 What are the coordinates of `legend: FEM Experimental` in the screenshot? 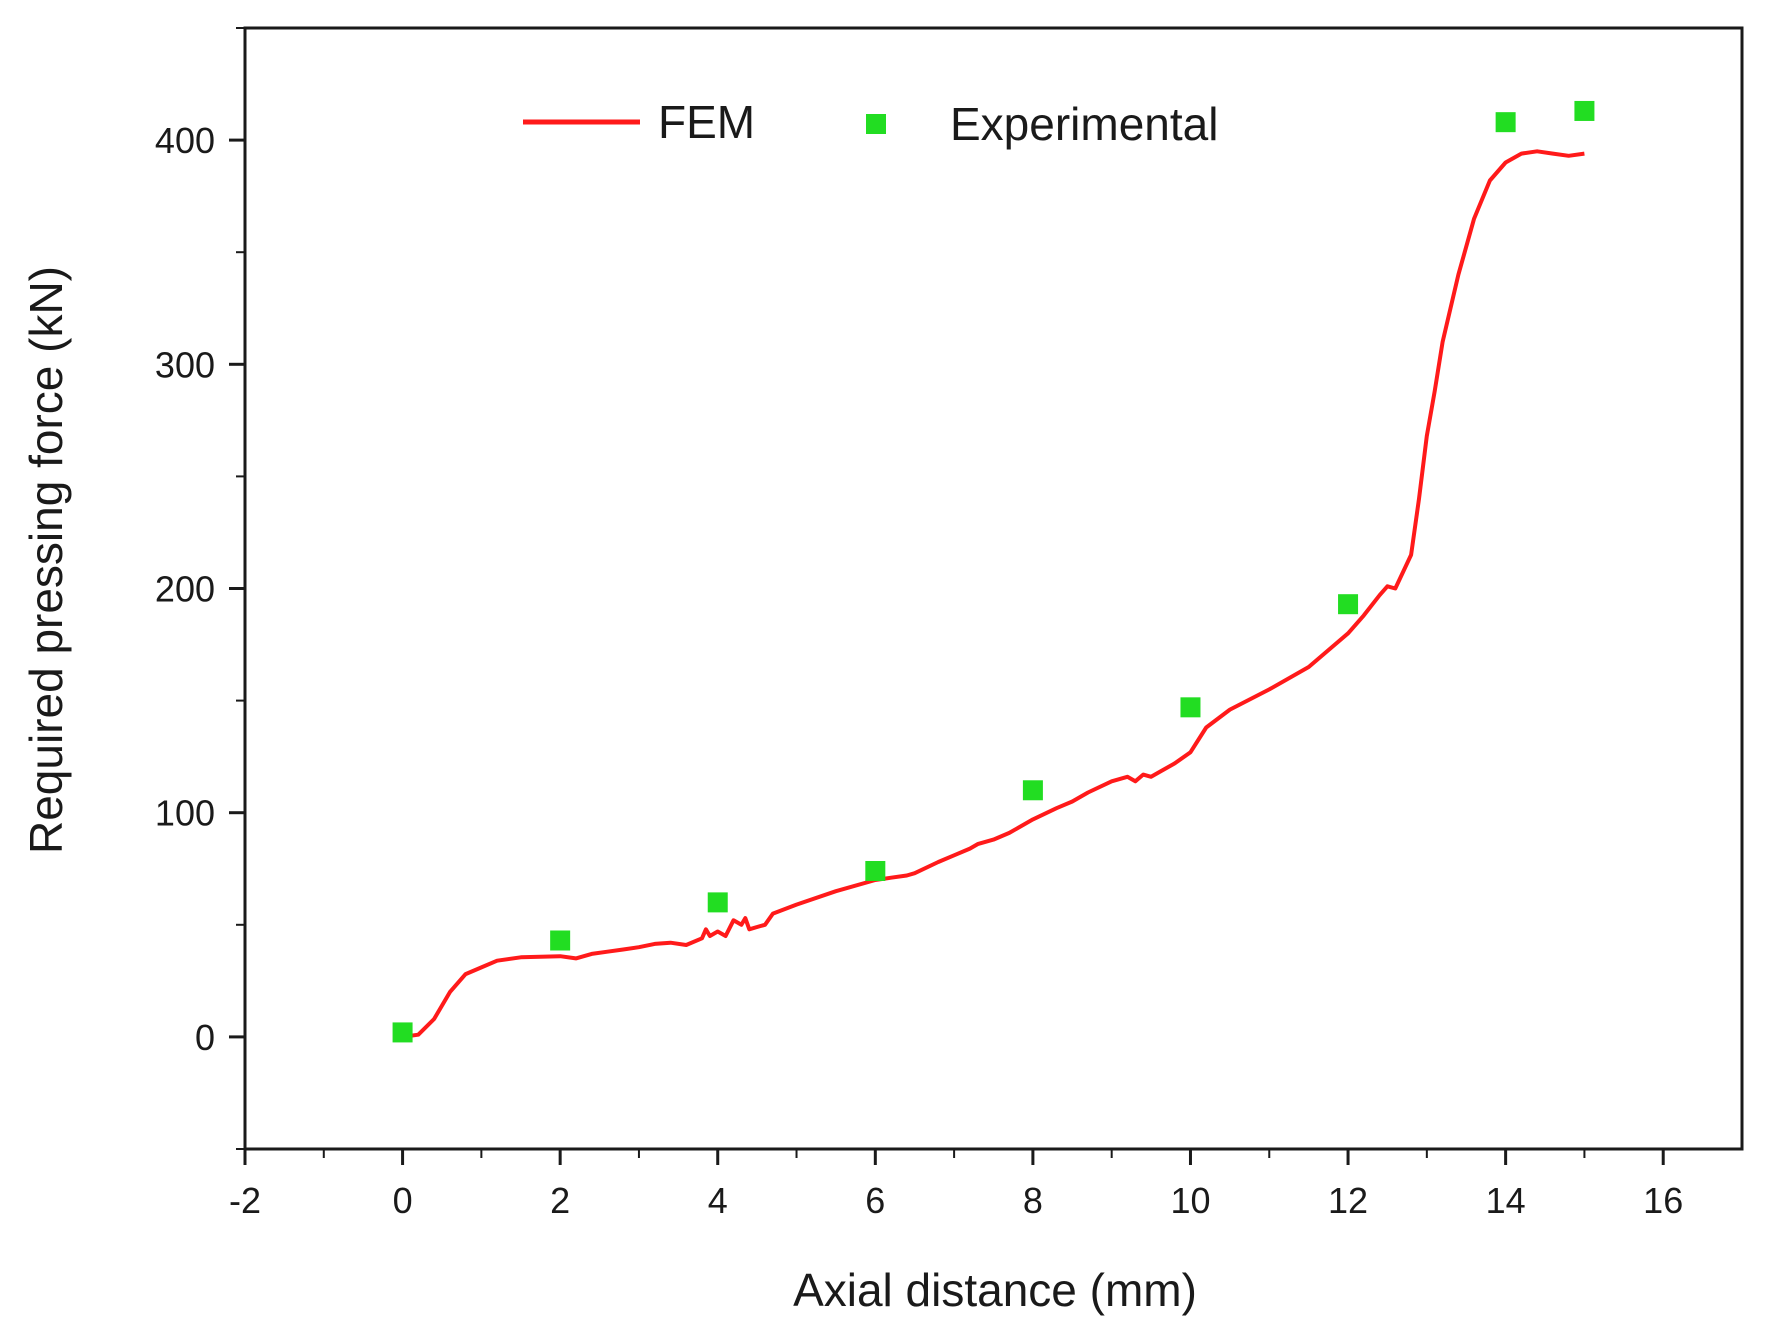 It's located at (870, 123).